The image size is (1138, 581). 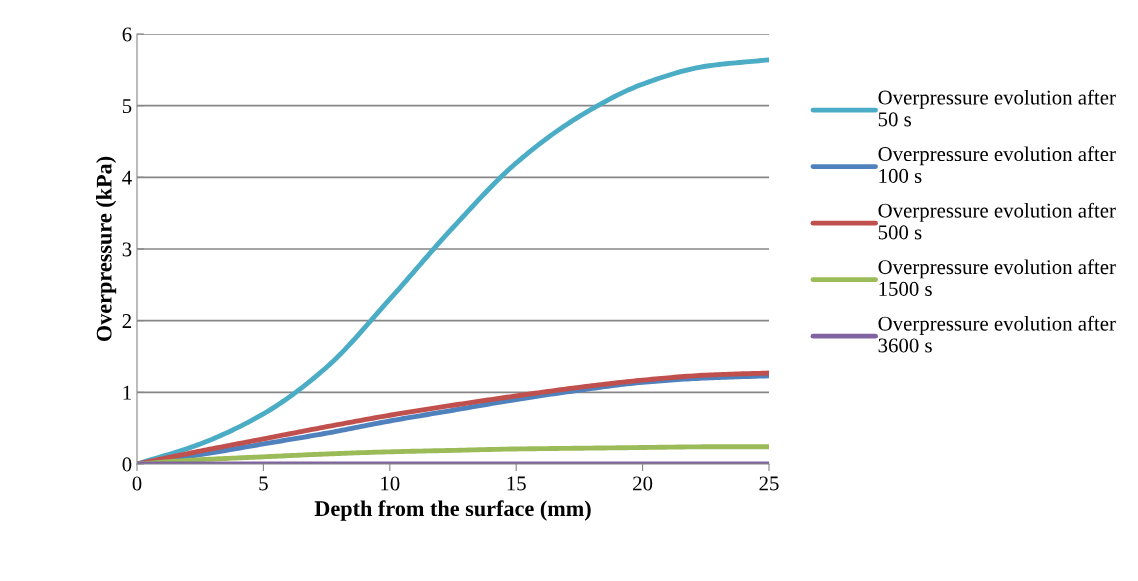 What do you see at coordinates (263, 483) in the screenshot?
I see `x-tick-label: 5` at bounding box center [263, 483].